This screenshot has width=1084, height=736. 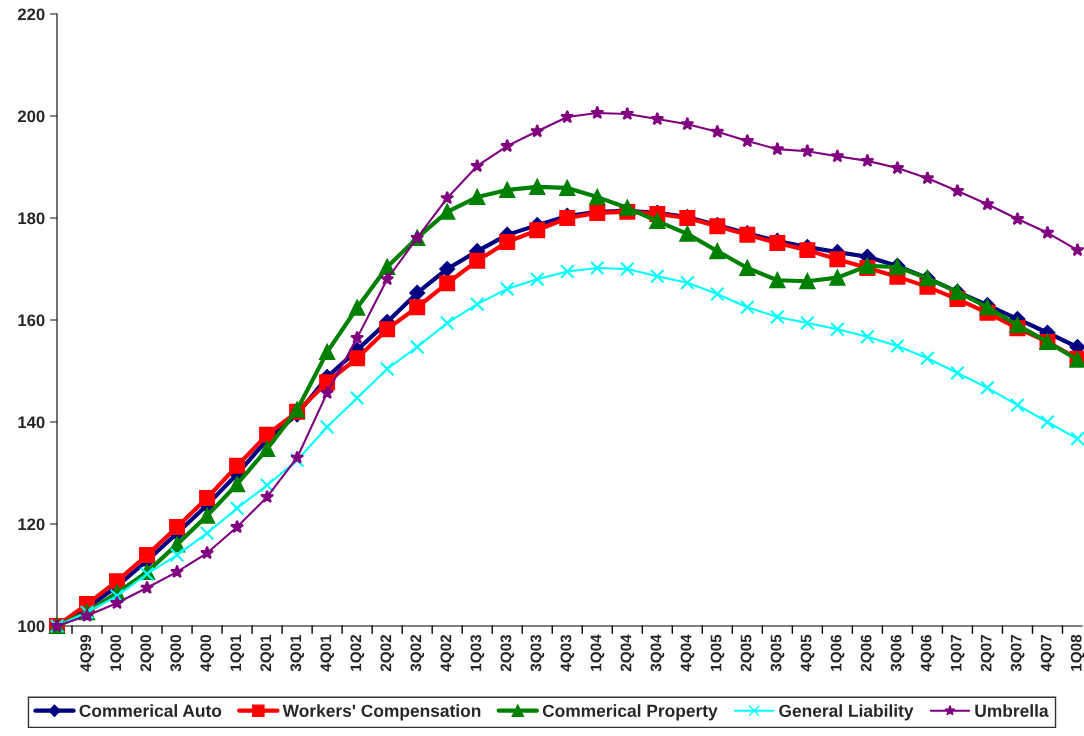 I want to click on legend-label: Commerical Property, so click(x=630, y=712).